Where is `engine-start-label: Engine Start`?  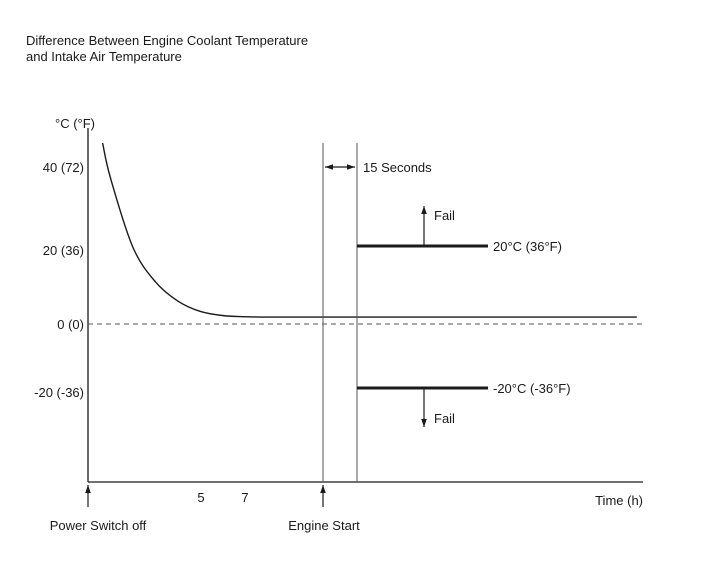
engine-start-label: Engine Start is located at coordinates (324, 525).